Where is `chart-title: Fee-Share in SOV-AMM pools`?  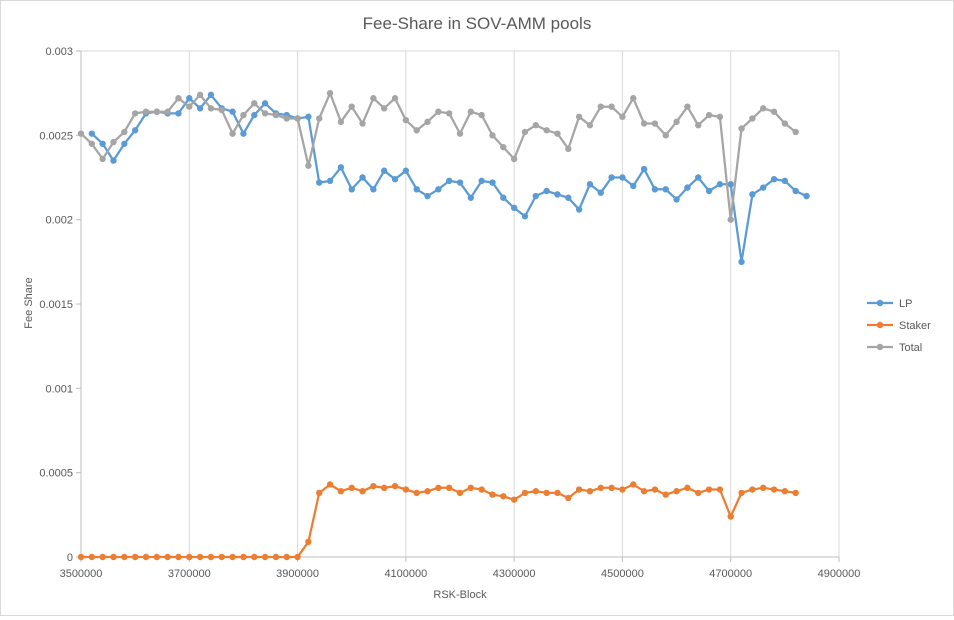 chart-title: Fee-Share in SOV-AMM pools is located at coordinates (477, 23).